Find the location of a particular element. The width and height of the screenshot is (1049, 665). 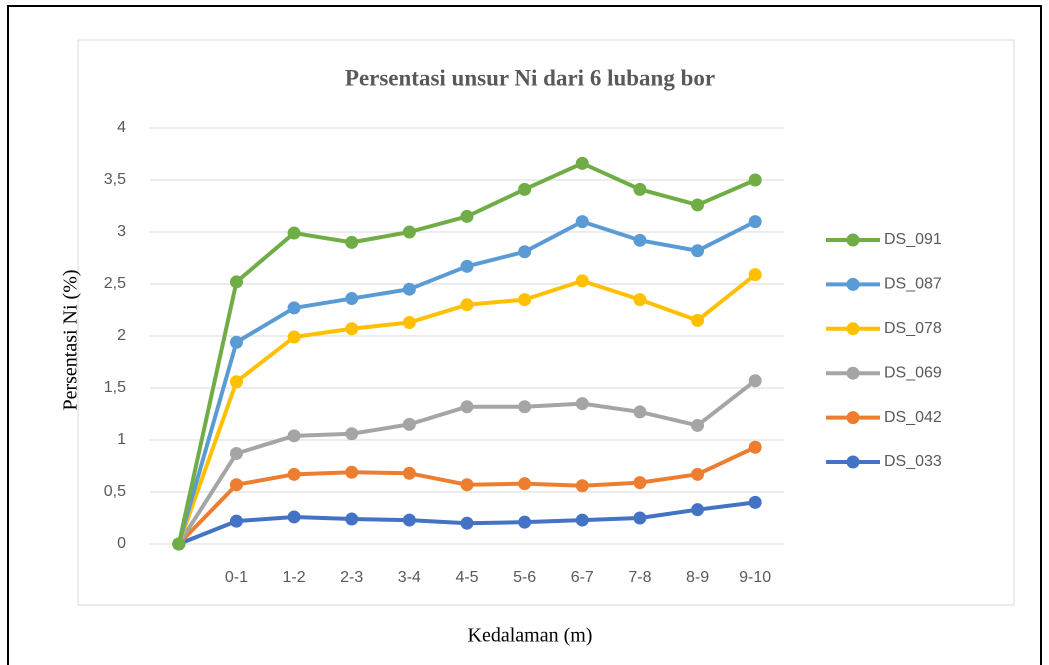

x-tick-label: 1-2 is located at coordinates (294, 577).